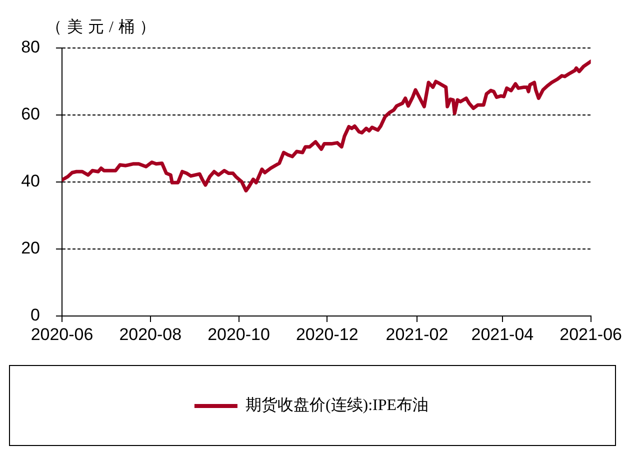 Image resolution: width=625 pixels, height=452 pixels. I want to click on x-tick-label: 2020-12, so click(327, 334).